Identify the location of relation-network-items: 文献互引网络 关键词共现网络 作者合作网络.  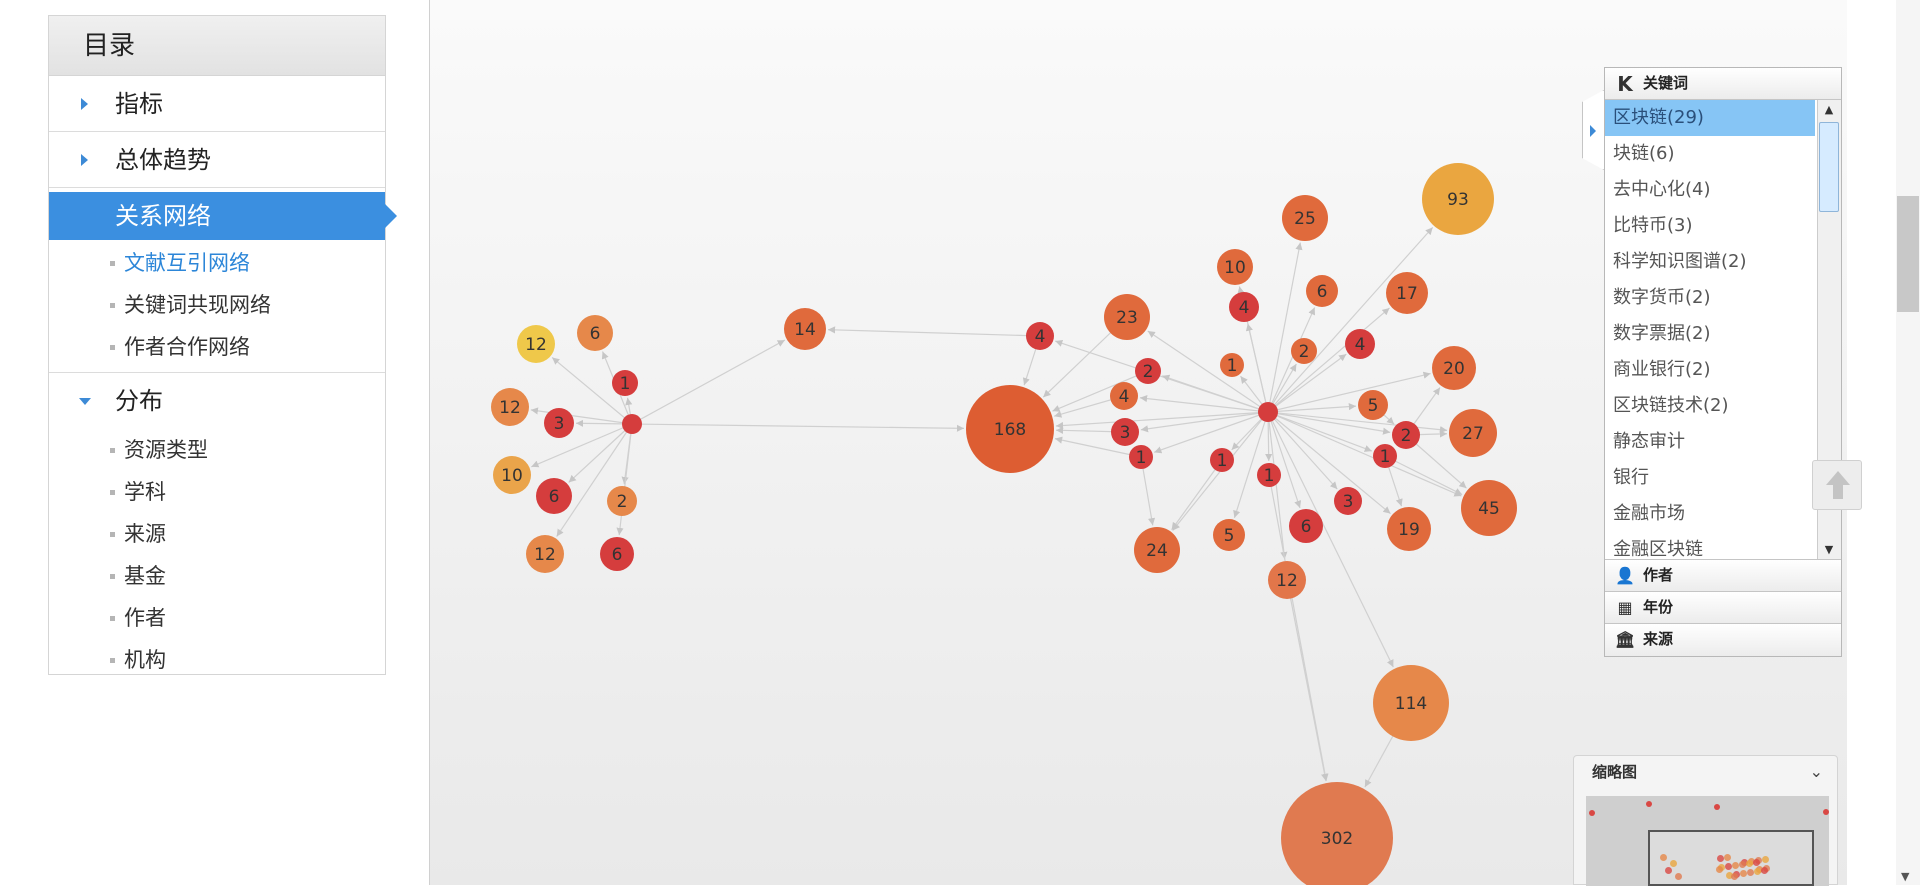
(217, 306).